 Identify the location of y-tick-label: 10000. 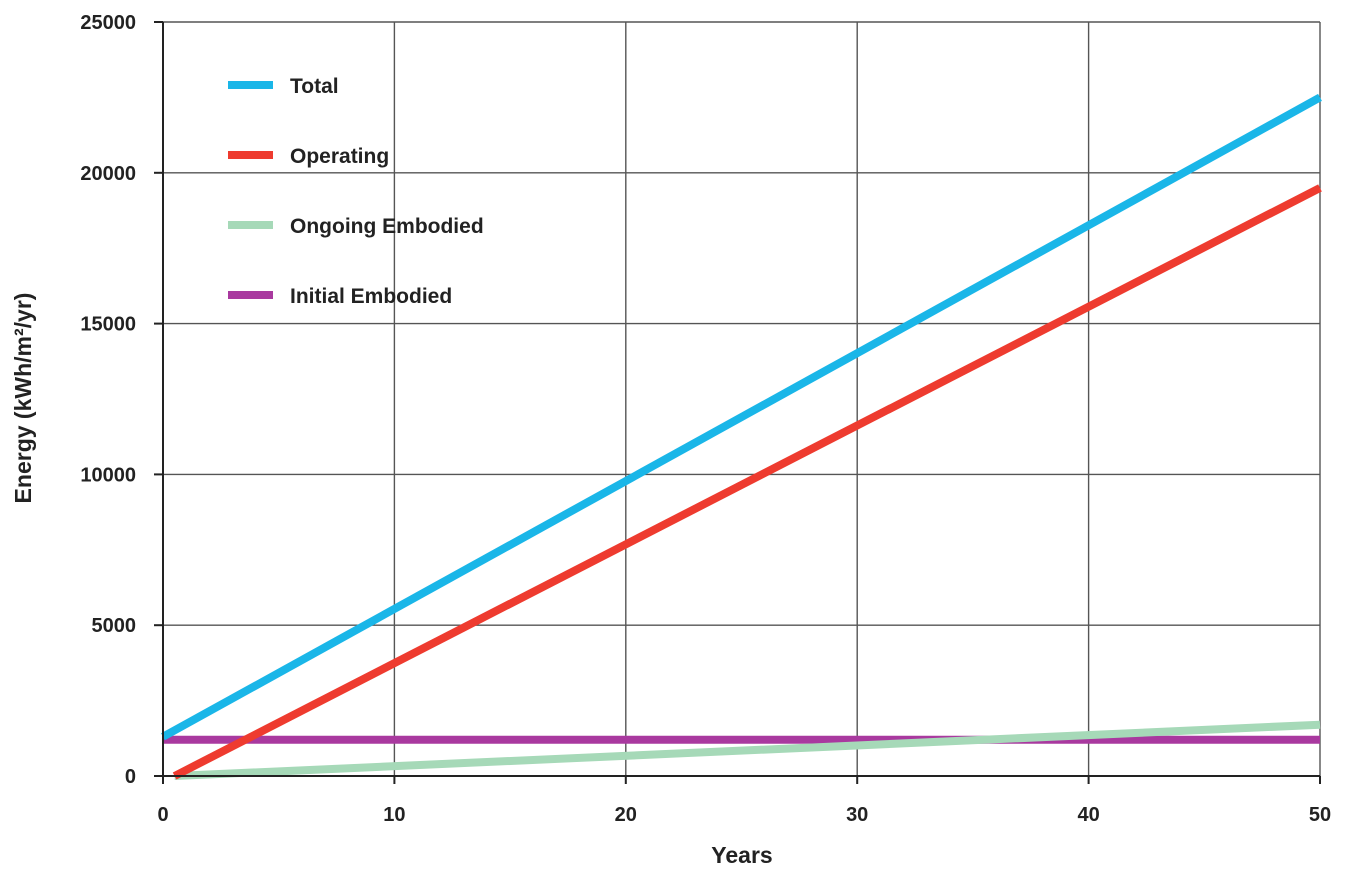
(108, 475).